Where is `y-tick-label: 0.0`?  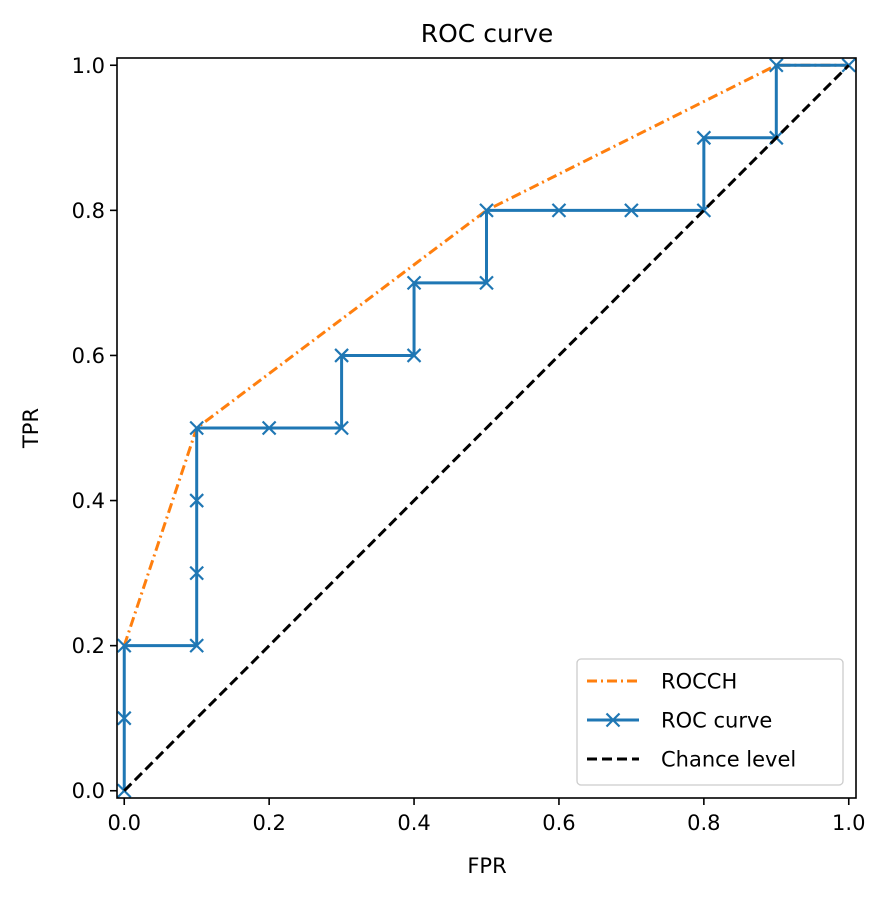
y-tick-label: 0.0 is located at coordinates (88, 791).